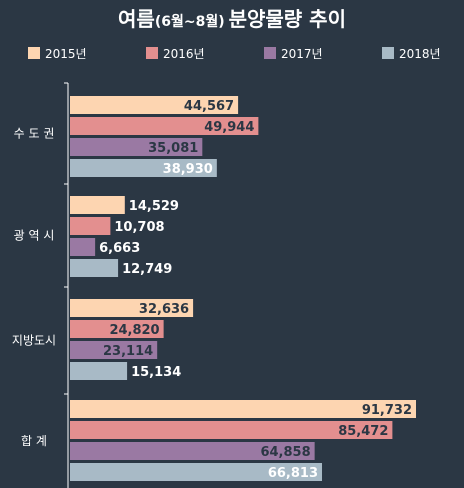  What do you see at coordinates (285, 452) in the screenshot?
I see `bar-value-label-3-2: 64,858` at bounding box center [285, 452].